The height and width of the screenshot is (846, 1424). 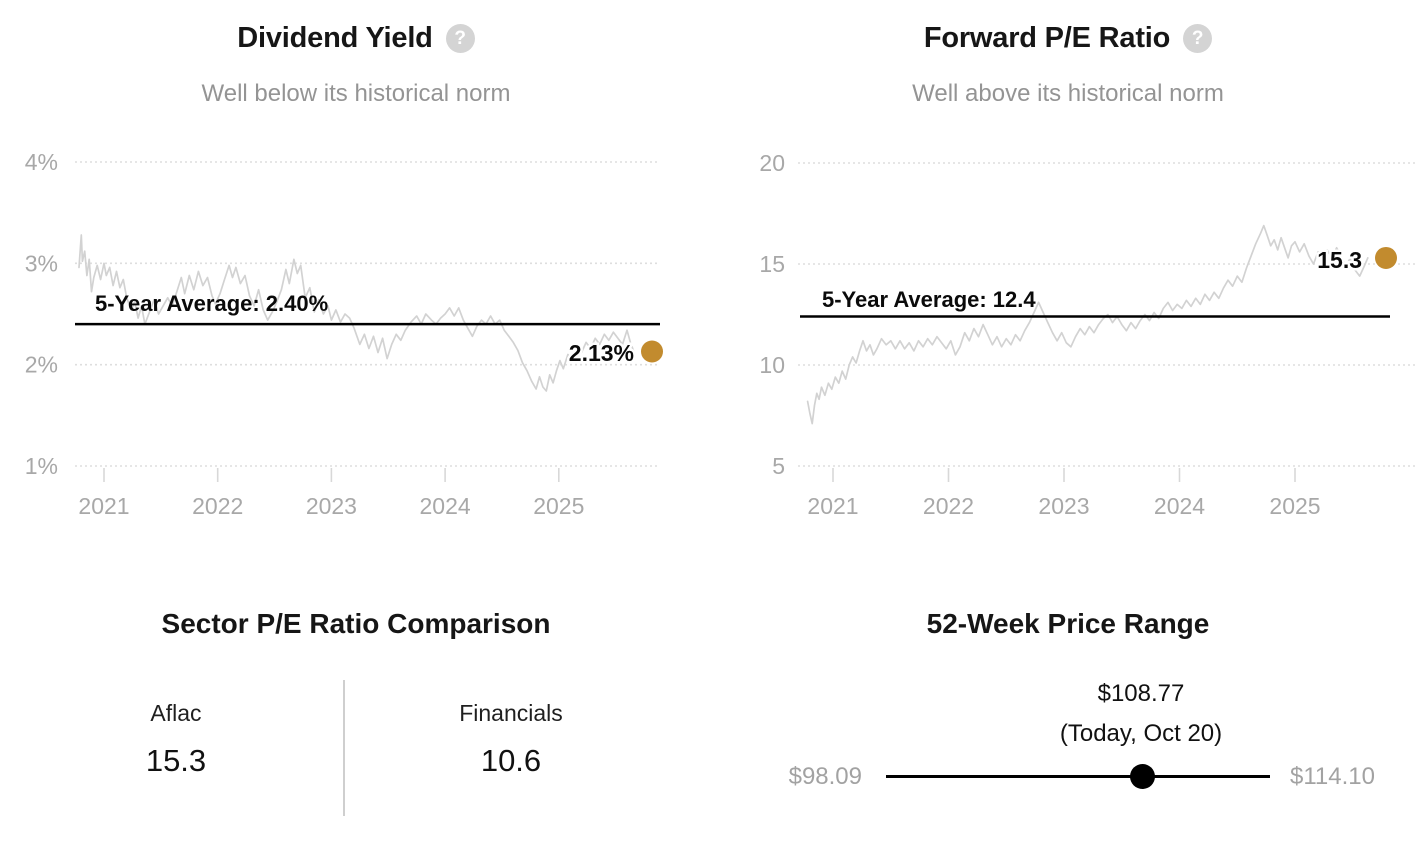 I want to click on svg-text: 3%, so click(x=41, y=263).